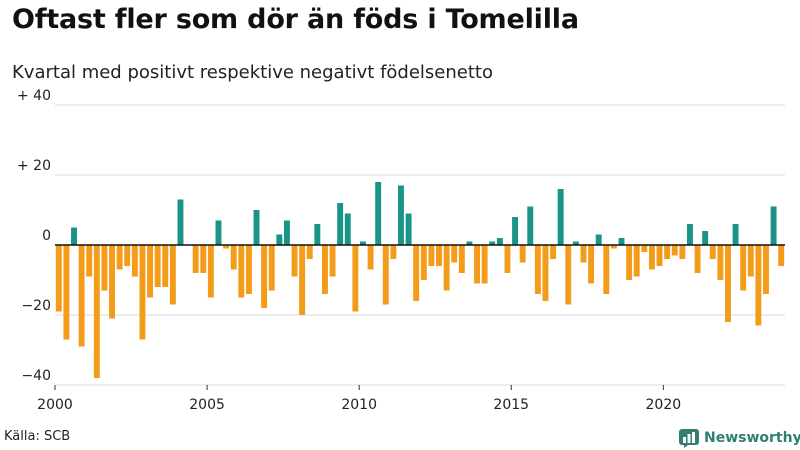 The height and width of the screenshot is (450, 800). I want to click on y-tick-label: + 40, so click(34, 96).